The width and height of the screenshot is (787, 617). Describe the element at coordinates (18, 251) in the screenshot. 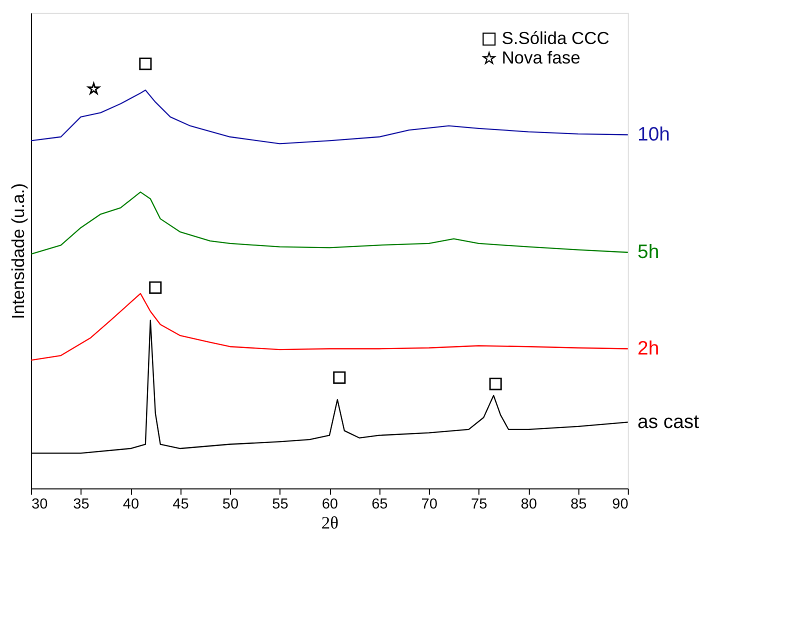

I see `y-axis-title: Intensidade (u.a.)` at that location.